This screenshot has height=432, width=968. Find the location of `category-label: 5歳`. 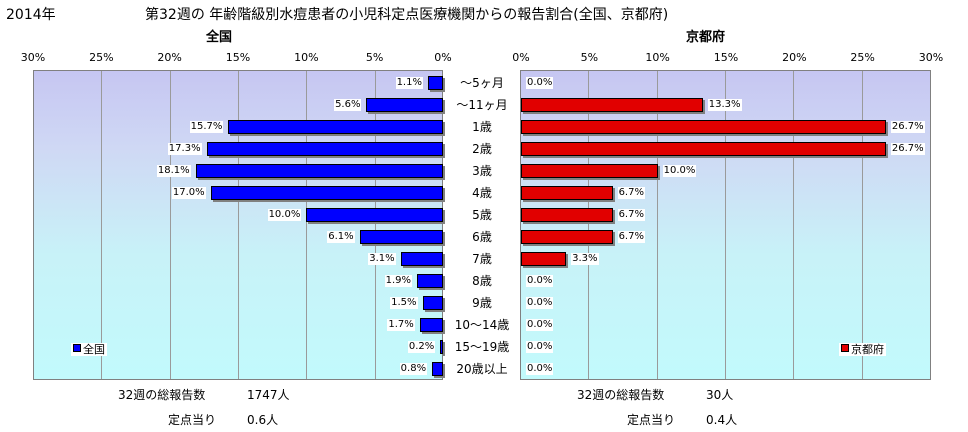

category-label: 5歳 is located at coordinates (482, 215).